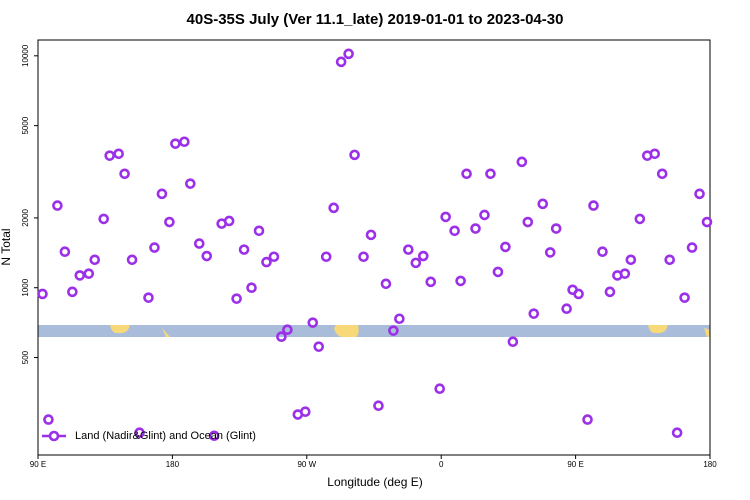 Image resolution: width=750 pixels, height=500 pixels. Describe the element at coordinates (54, 436) in the screenshot. I see `legend-marker` at that location.